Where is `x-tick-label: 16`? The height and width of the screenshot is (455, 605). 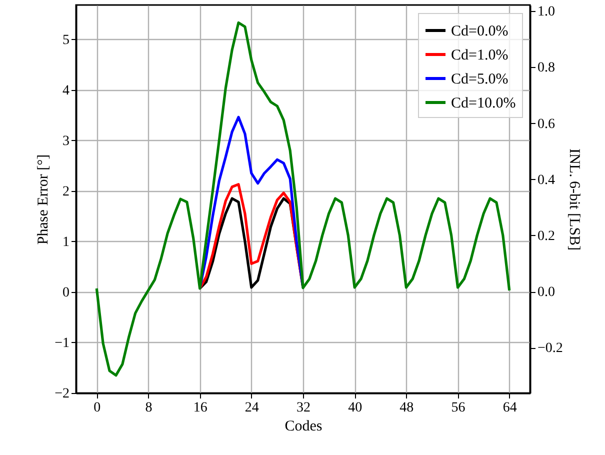
x-tick-label: 16 is located at coordinates (200, 408).